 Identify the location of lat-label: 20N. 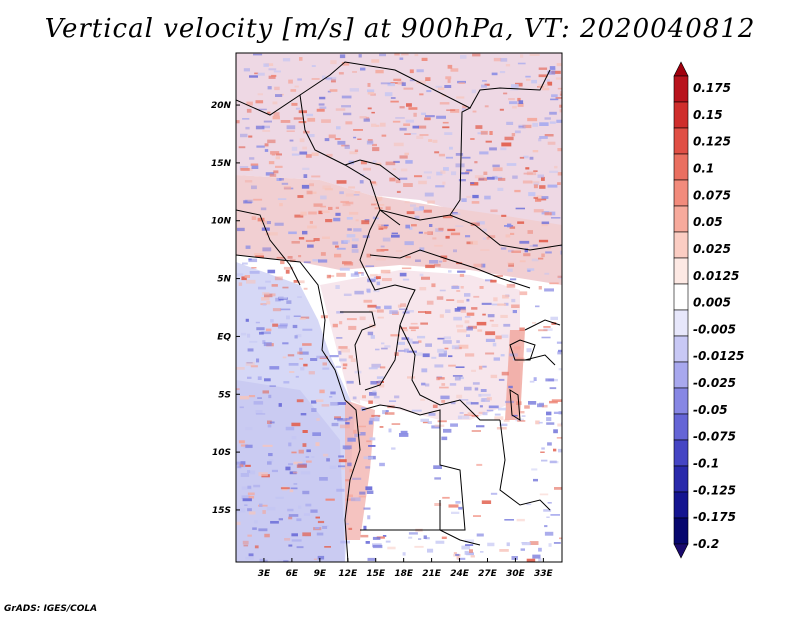
(221, 106).